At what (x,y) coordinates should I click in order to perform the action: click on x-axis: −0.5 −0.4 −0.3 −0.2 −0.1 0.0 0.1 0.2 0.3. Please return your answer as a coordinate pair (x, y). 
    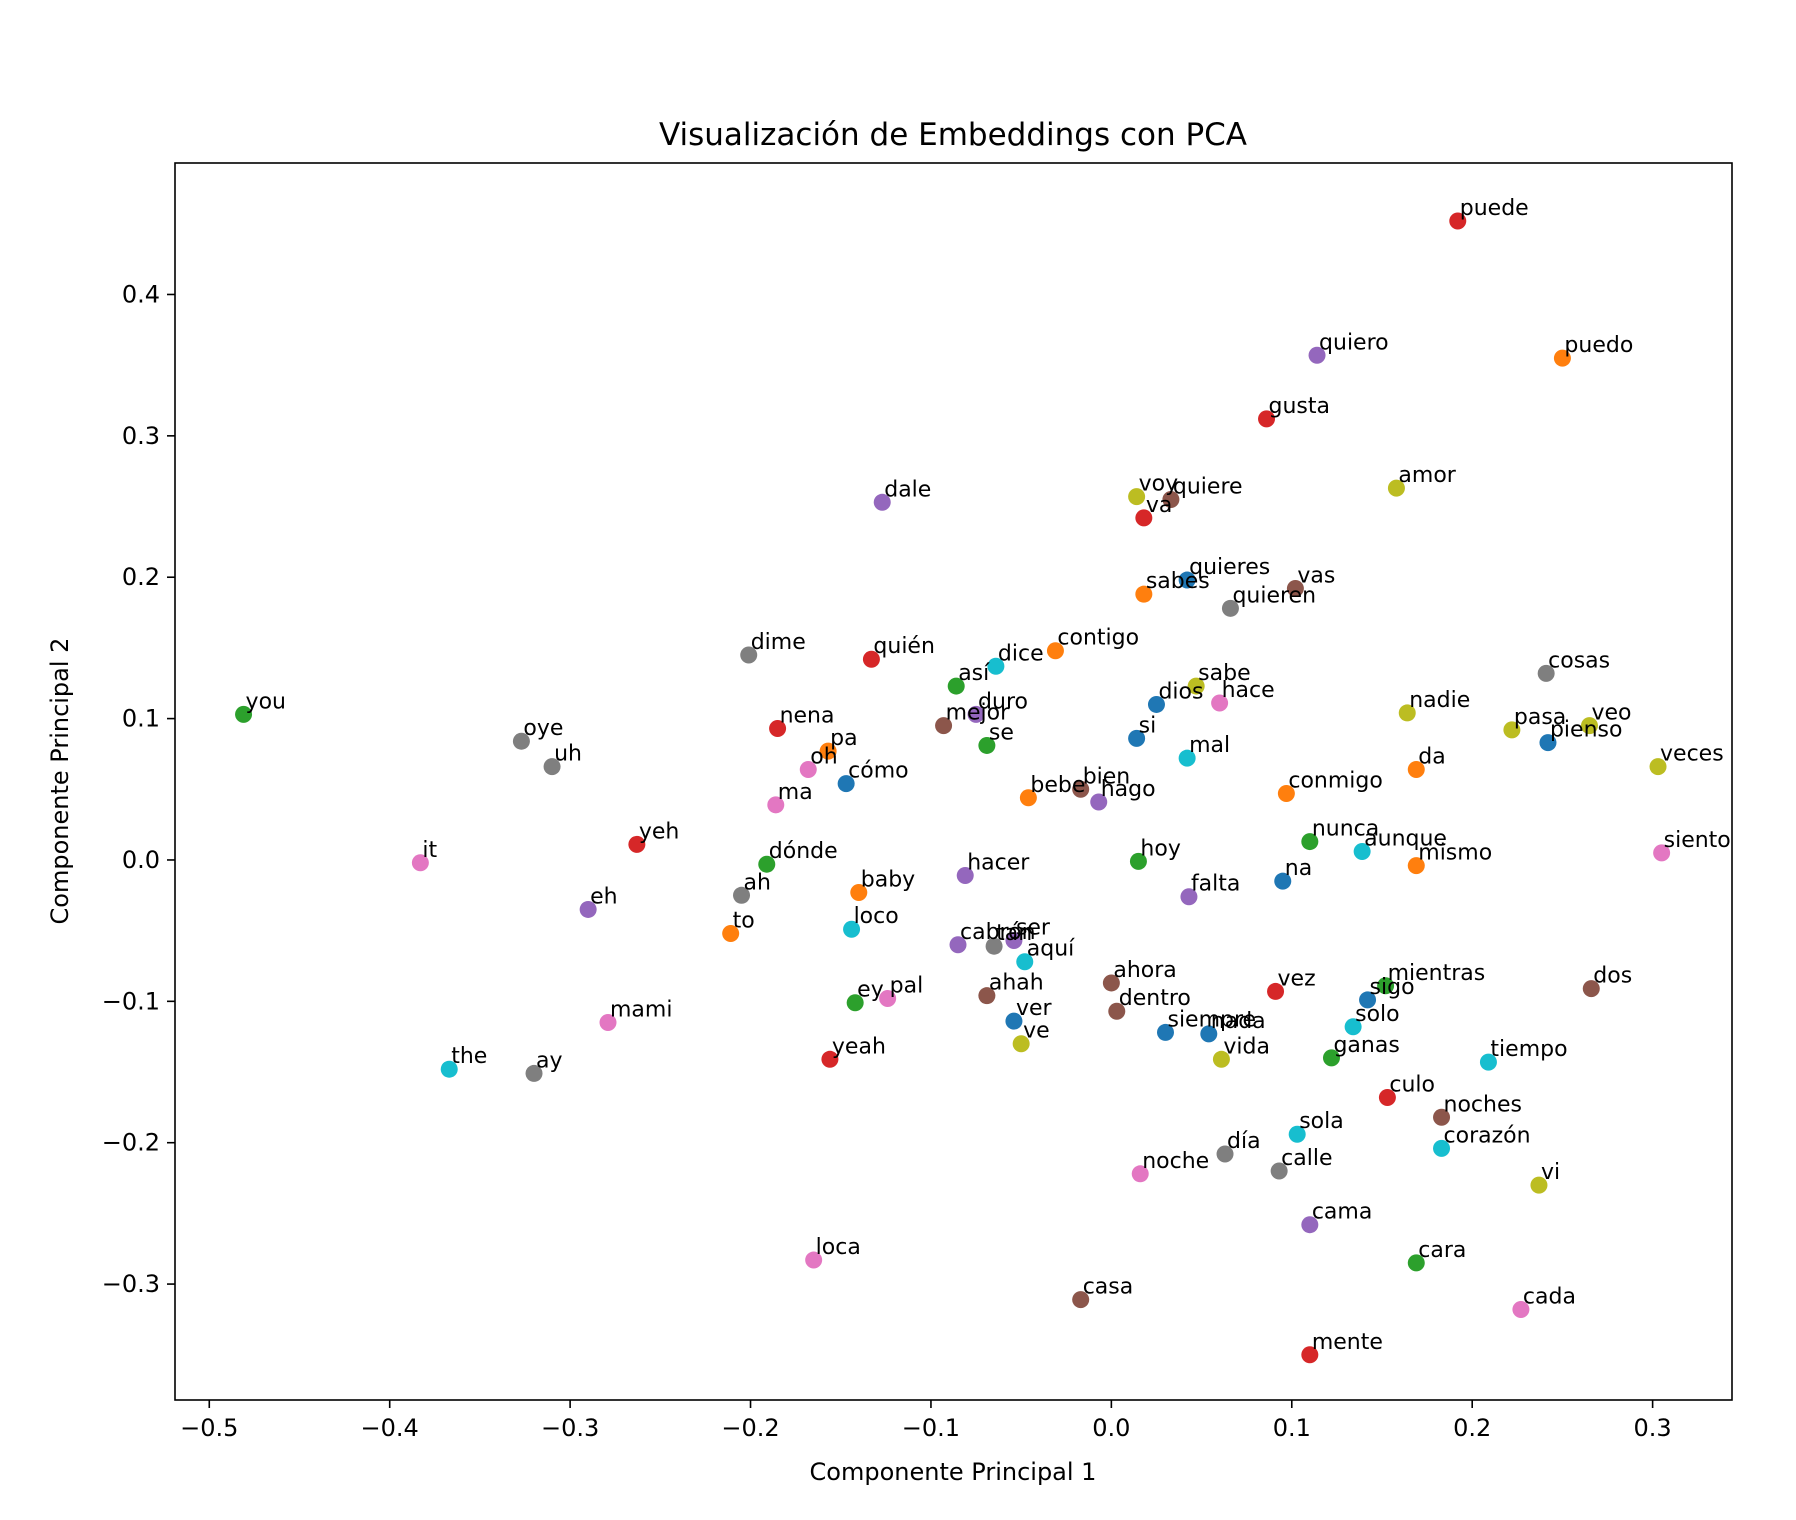
    Looking at the image, I should click on (926, 1421).